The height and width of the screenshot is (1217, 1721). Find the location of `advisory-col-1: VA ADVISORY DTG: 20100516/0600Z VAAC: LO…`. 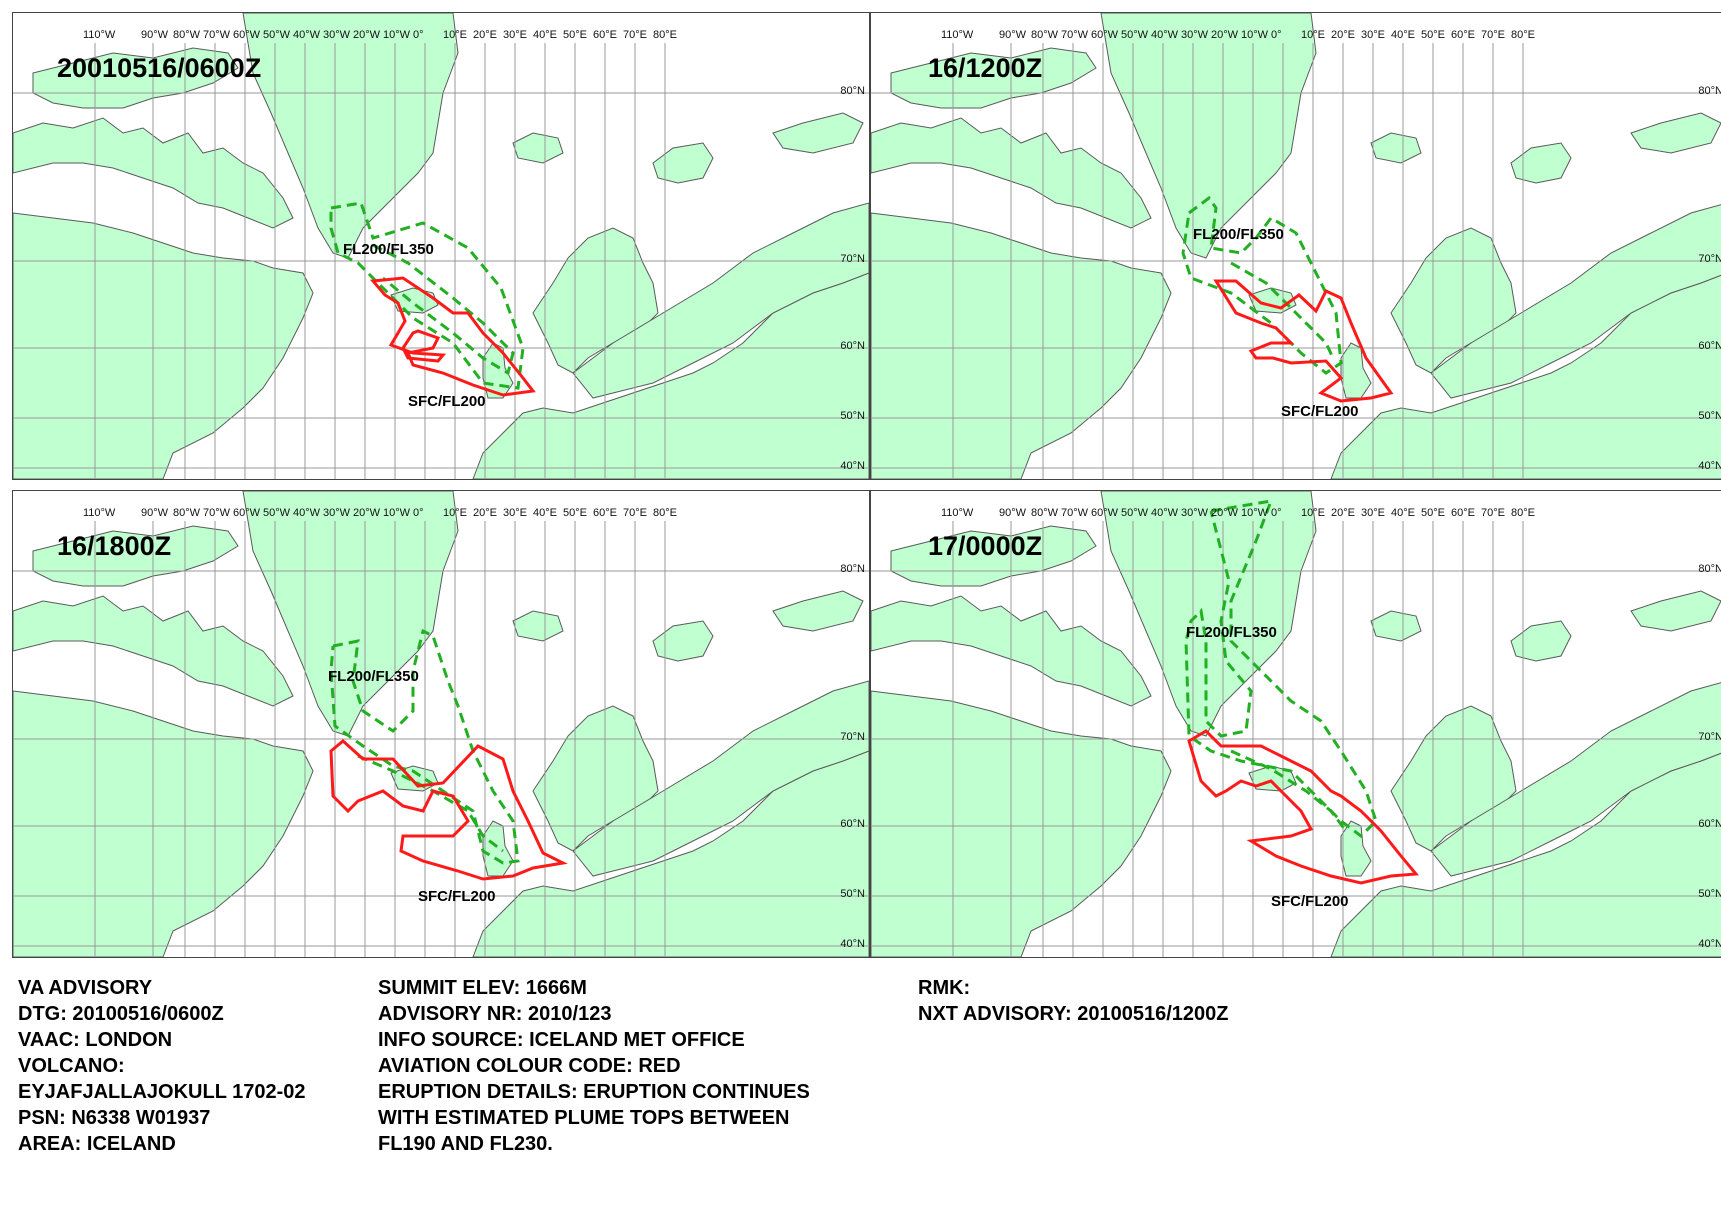

advisory-col-1: VA ADVISORY DTG: 20100516/0600Z VAAC: LO… is located at coordinates (162, 1066).